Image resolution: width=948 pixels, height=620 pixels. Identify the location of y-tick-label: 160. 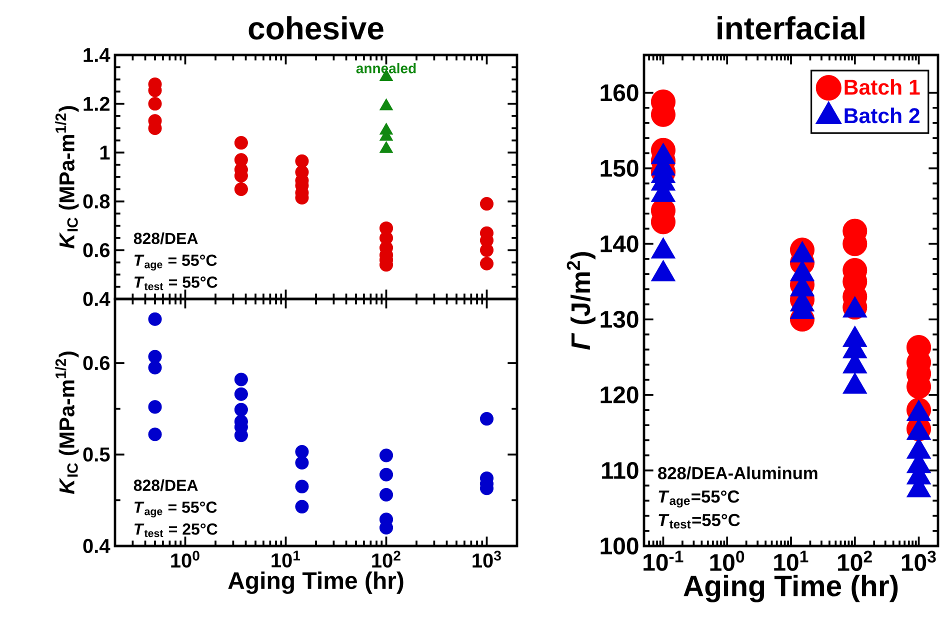
(619, 93).